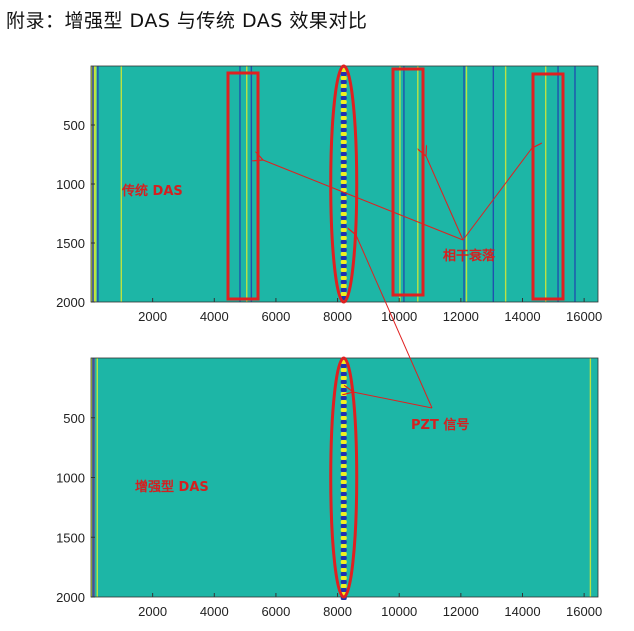  What do you see at coordinates (152, 316) in the screenshot?
I see `x-tick-label: 2000` at bounding box center [152, 316].